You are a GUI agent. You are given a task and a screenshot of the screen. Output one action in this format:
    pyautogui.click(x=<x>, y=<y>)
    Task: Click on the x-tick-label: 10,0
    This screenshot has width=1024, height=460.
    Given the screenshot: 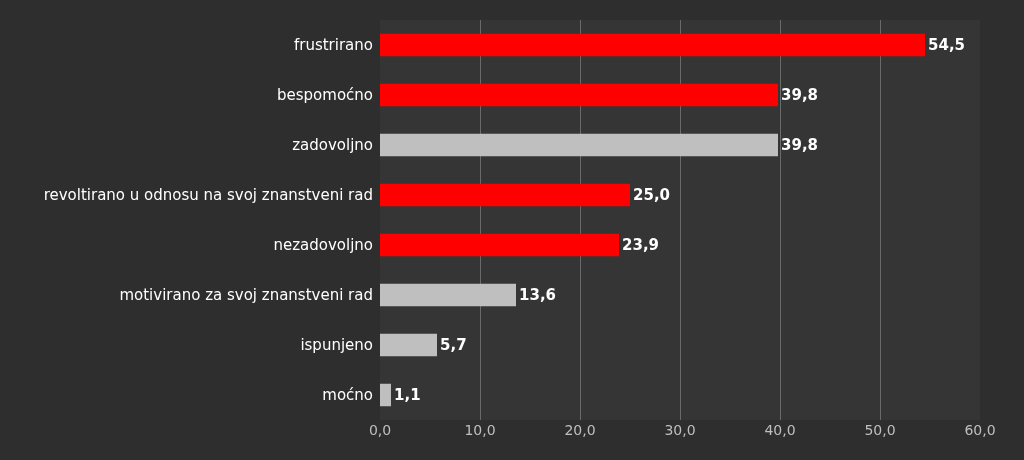 What is the action you would take?
    pyautogui.click(x=480, y=430)
    